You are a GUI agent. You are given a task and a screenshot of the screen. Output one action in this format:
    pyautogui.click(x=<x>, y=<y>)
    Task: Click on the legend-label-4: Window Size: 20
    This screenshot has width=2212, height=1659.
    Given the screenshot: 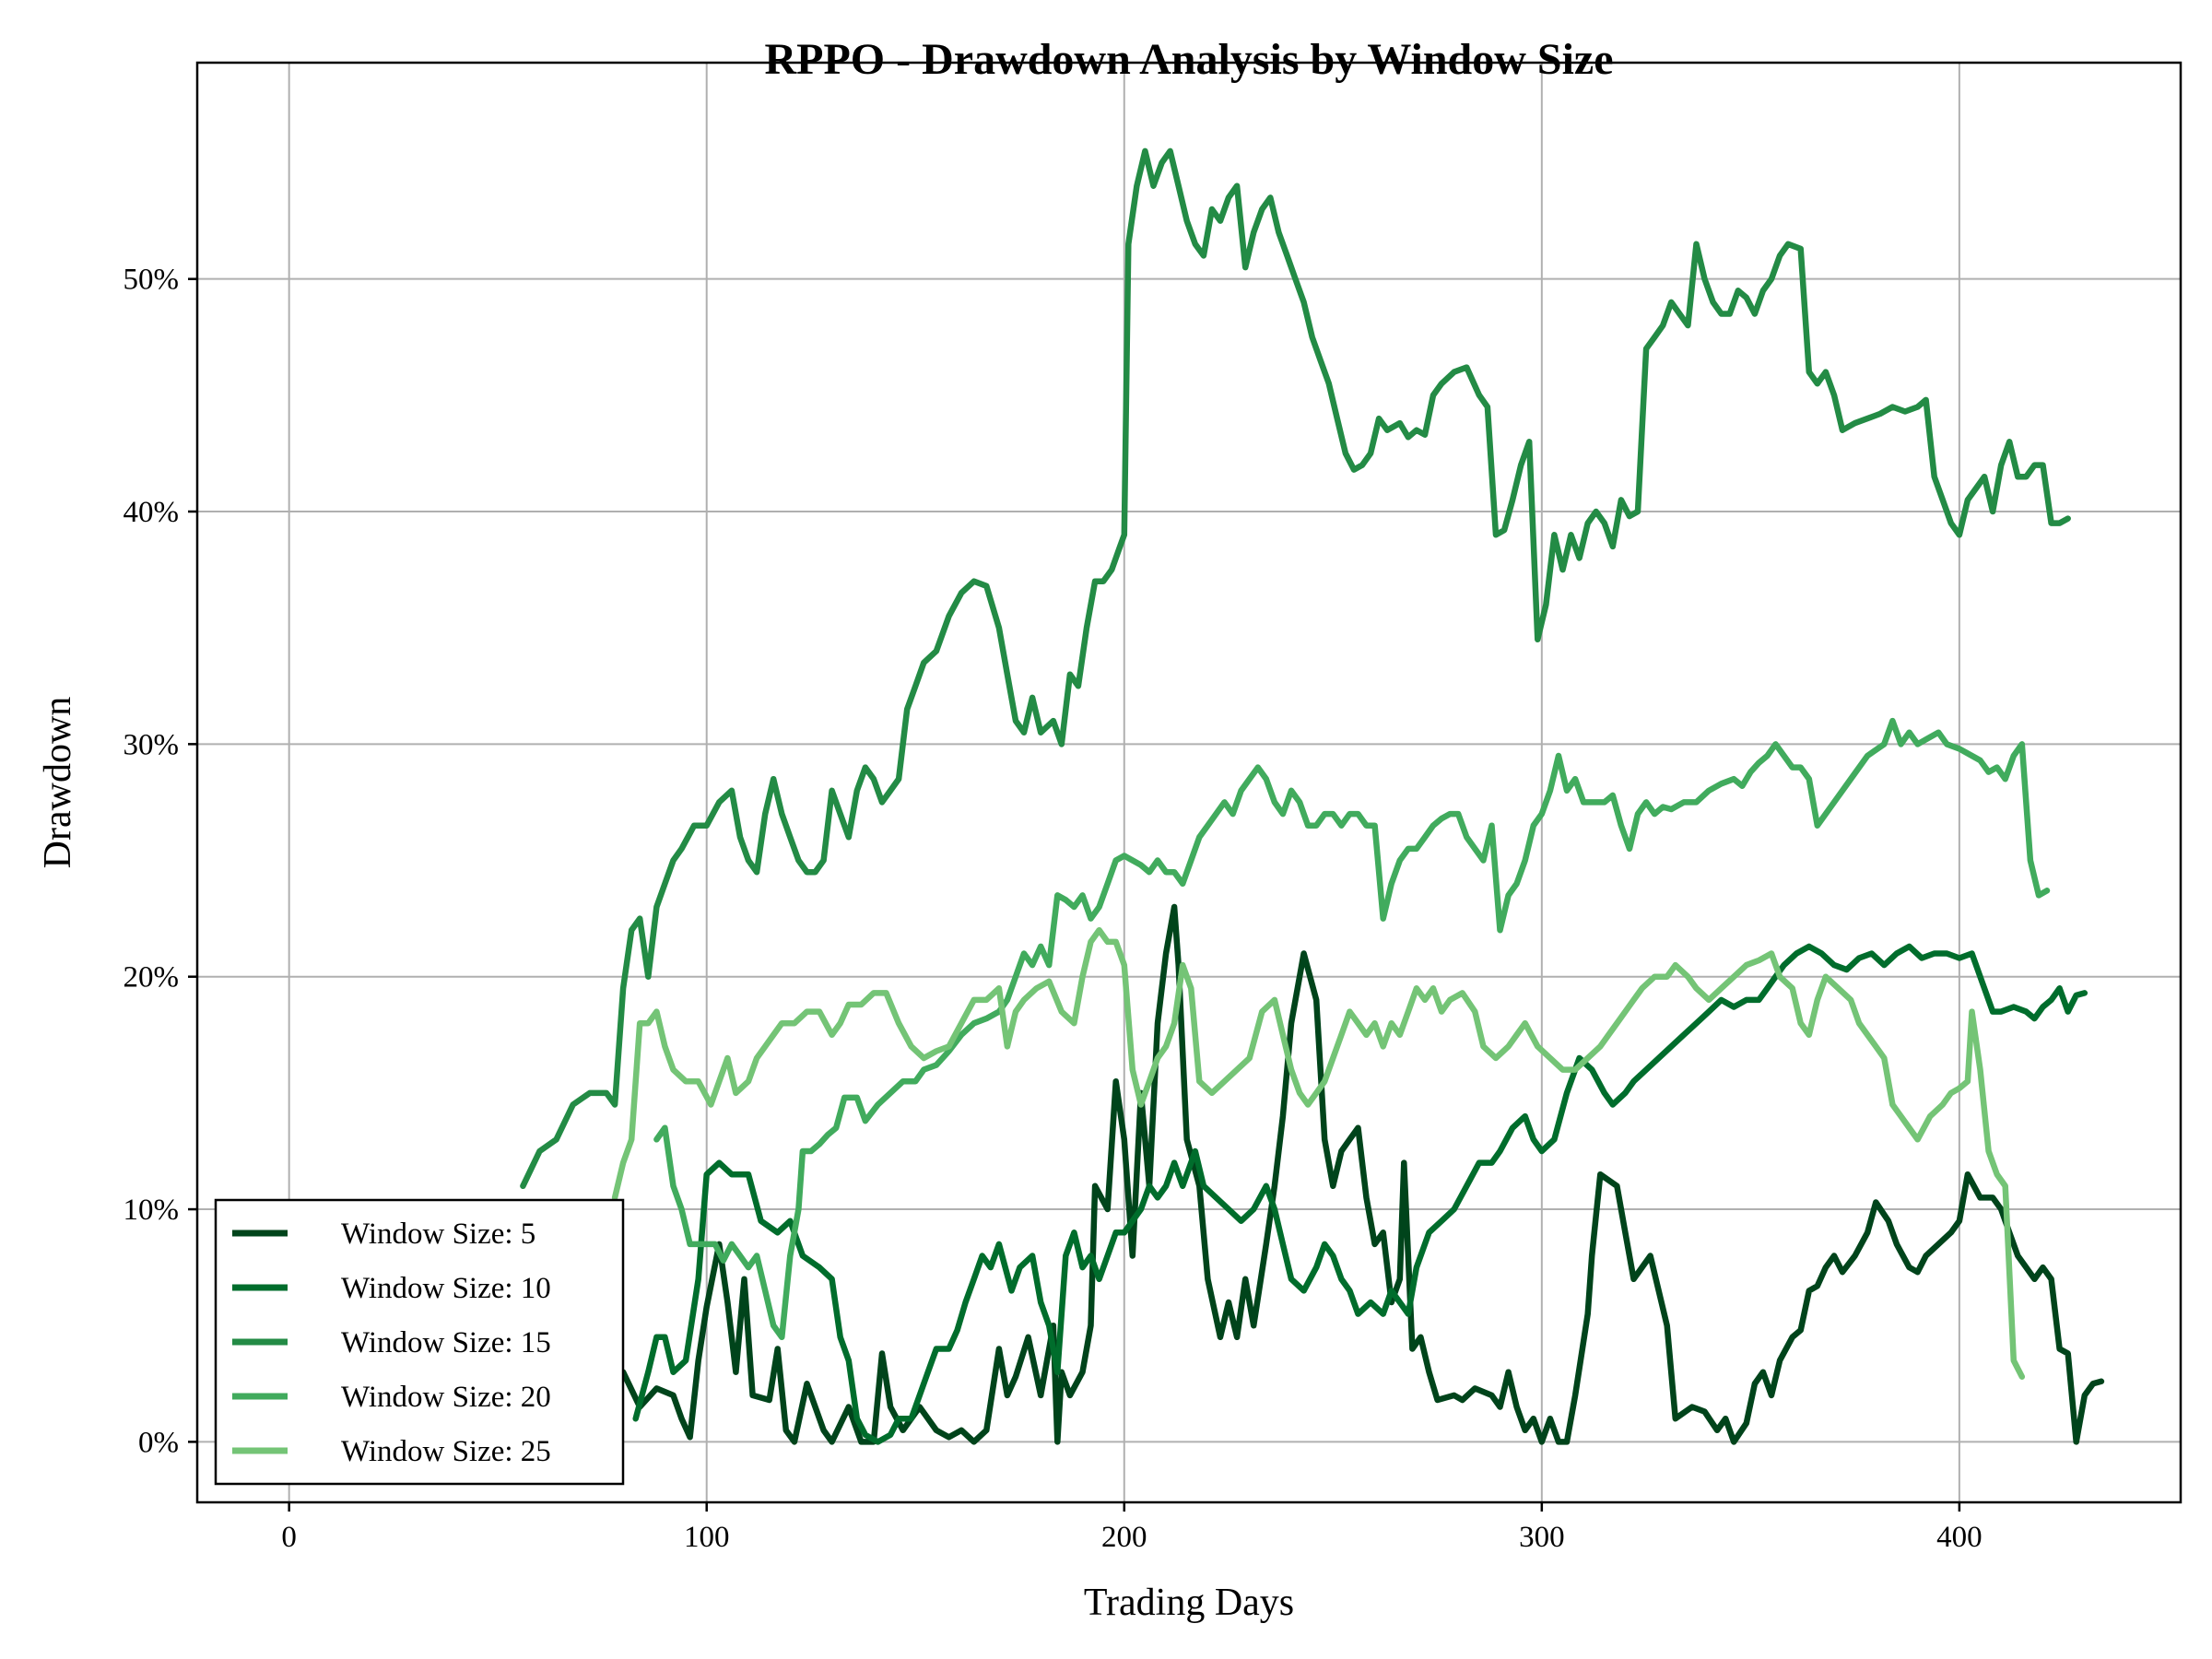 What is the action you would take?
    pyautogui.click(x=446, y=1397)
    